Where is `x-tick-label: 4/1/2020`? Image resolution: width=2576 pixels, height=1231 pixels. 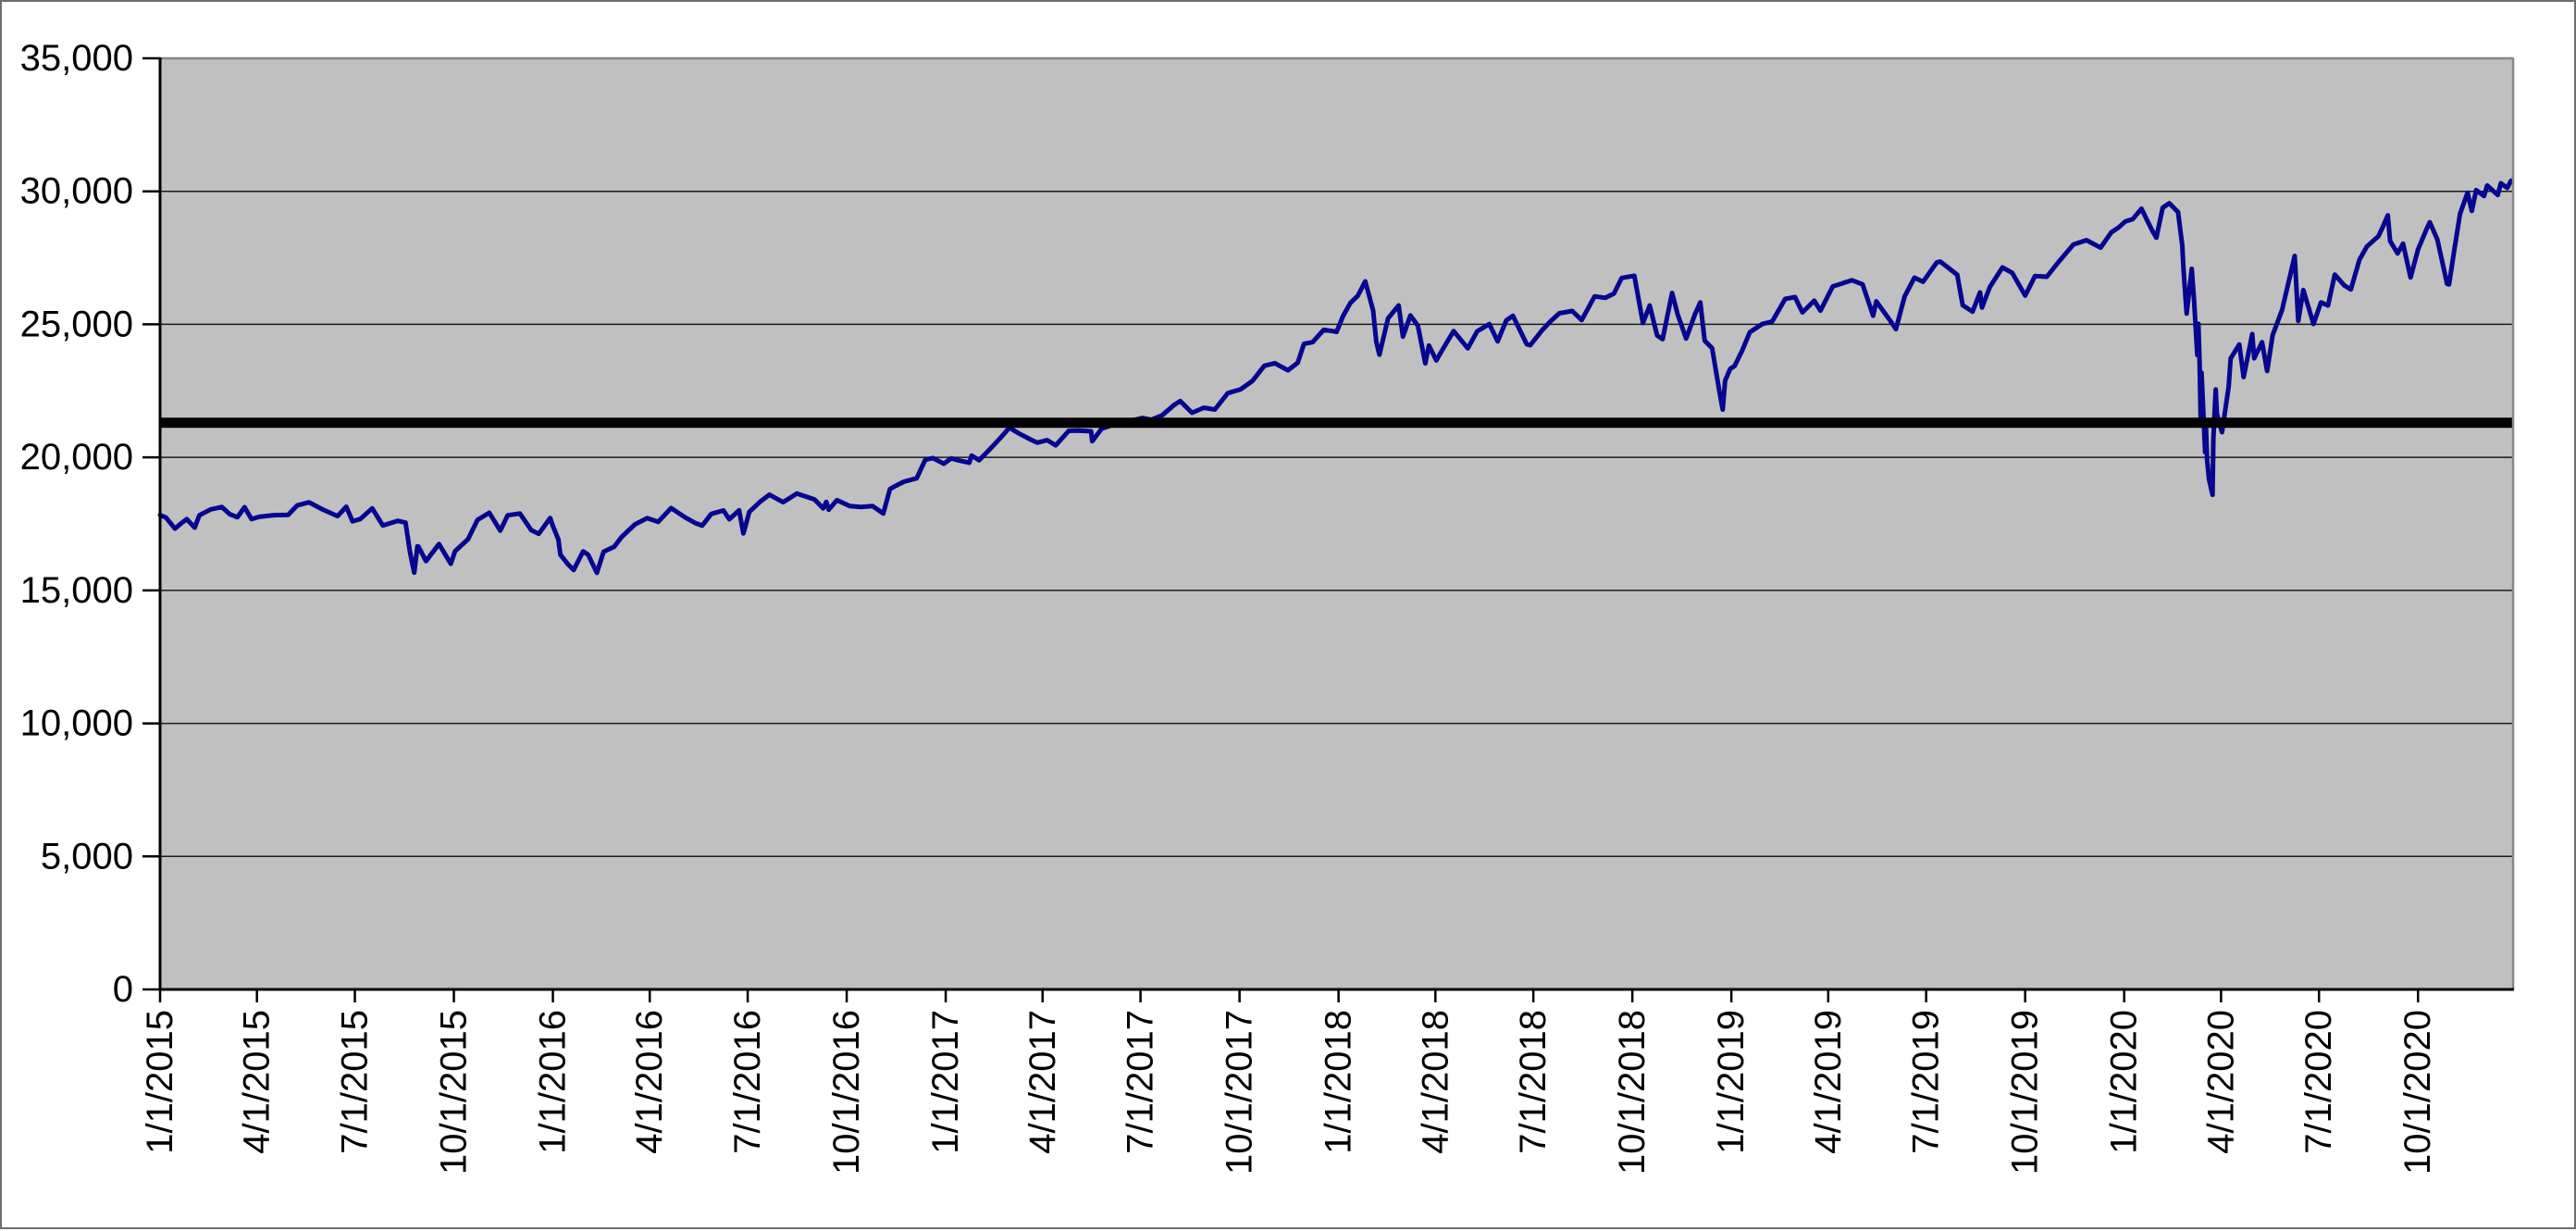 x-tick-label: 4/1/2020 is located at coordinates (2221, 1082).